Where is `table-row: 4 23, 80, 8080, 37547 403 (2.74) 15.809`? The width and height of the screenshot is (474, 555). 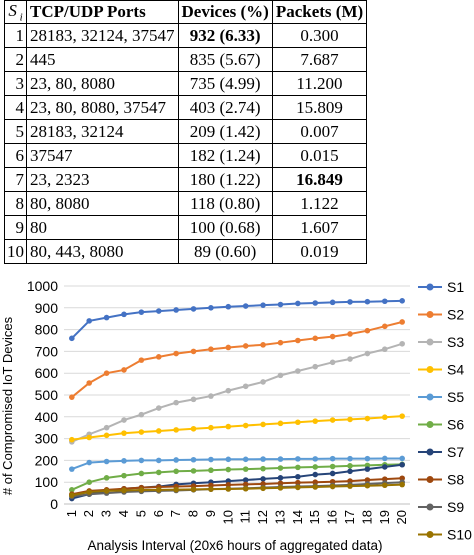 table-row: 4 23, 80, 8080, 37547 403 (2.74) 15.809 is located at coordinates (186, 108).